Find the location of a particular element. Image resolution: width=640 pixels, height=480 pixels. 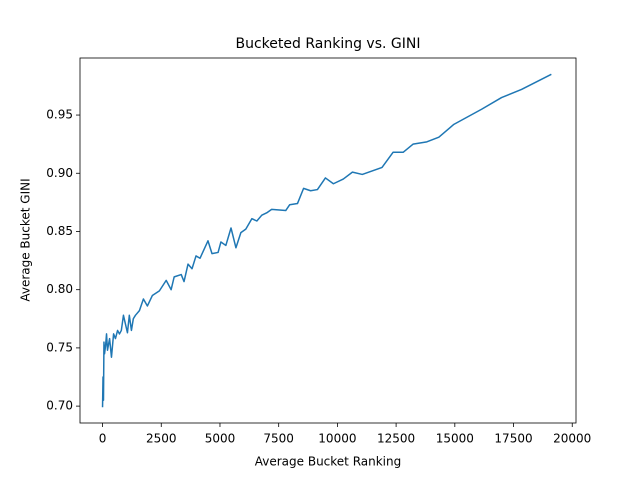

x-tick-label: 5000 is located at coordinates (220, 439).